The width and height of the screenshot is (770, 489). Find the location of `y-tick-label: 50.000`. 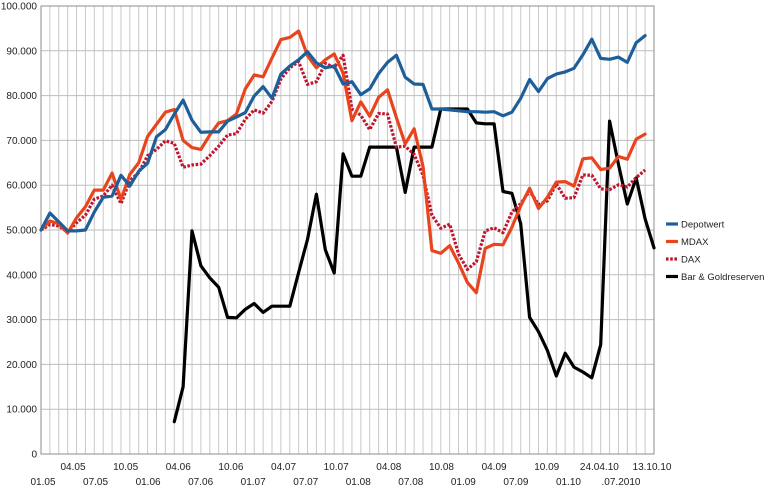

y-tick-label: 50.000 is located at coordinates (21, 231).